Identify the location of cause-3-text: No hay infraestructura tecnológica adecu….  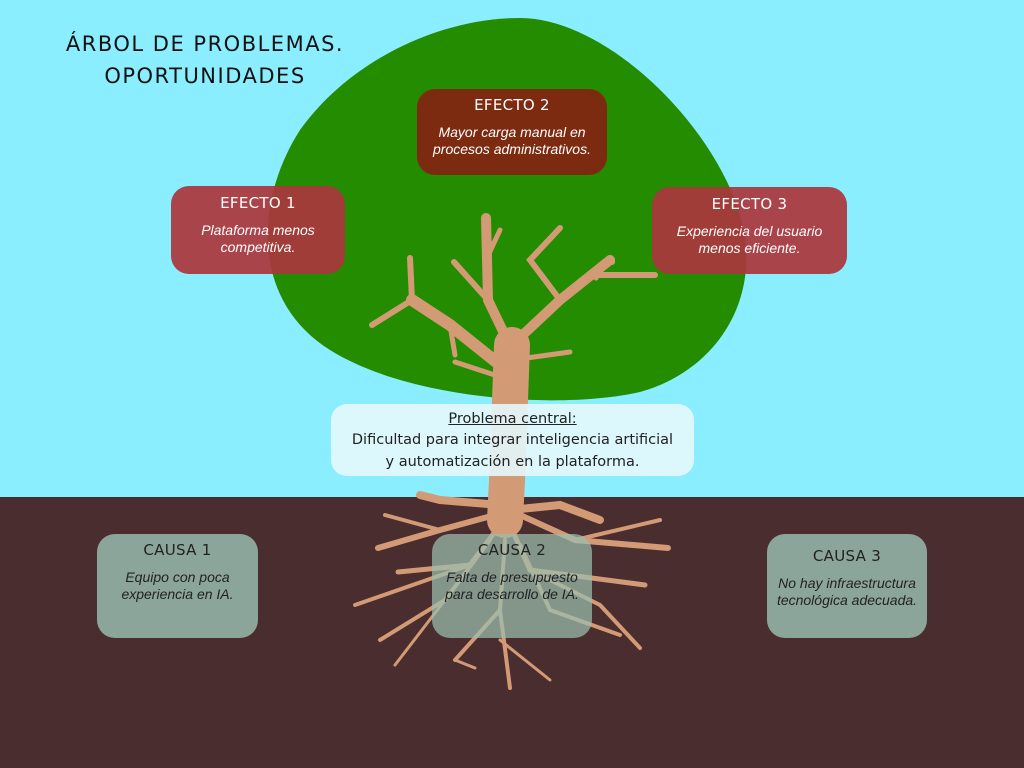
(847, 591).